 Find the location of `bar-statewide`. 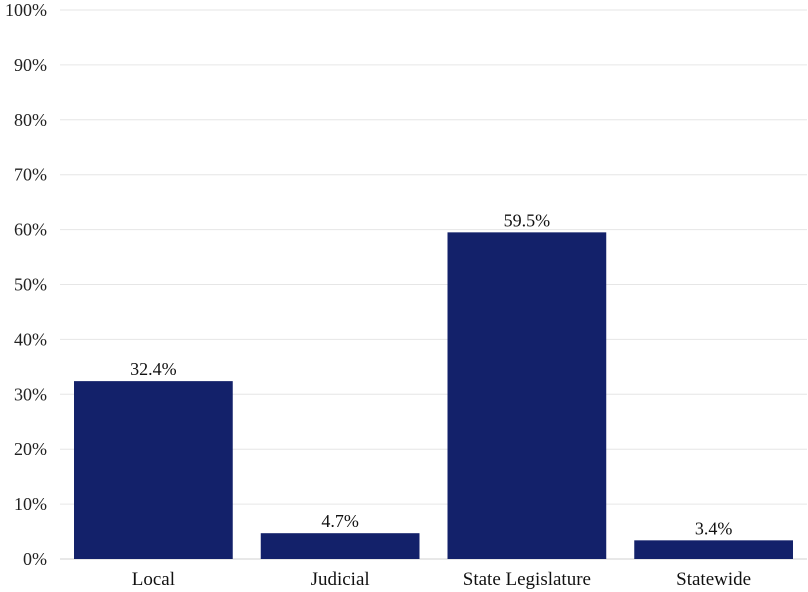

bar-statewide is located at coordinates (713, 549).